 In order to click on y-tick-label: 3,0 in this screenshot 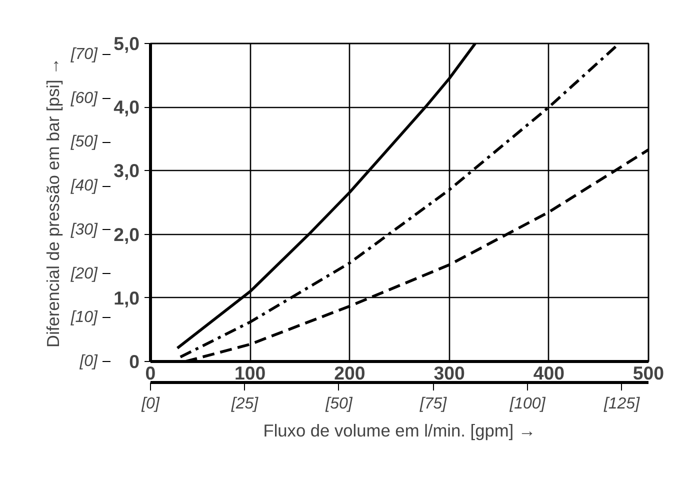, I will do `click(127, 171)`.